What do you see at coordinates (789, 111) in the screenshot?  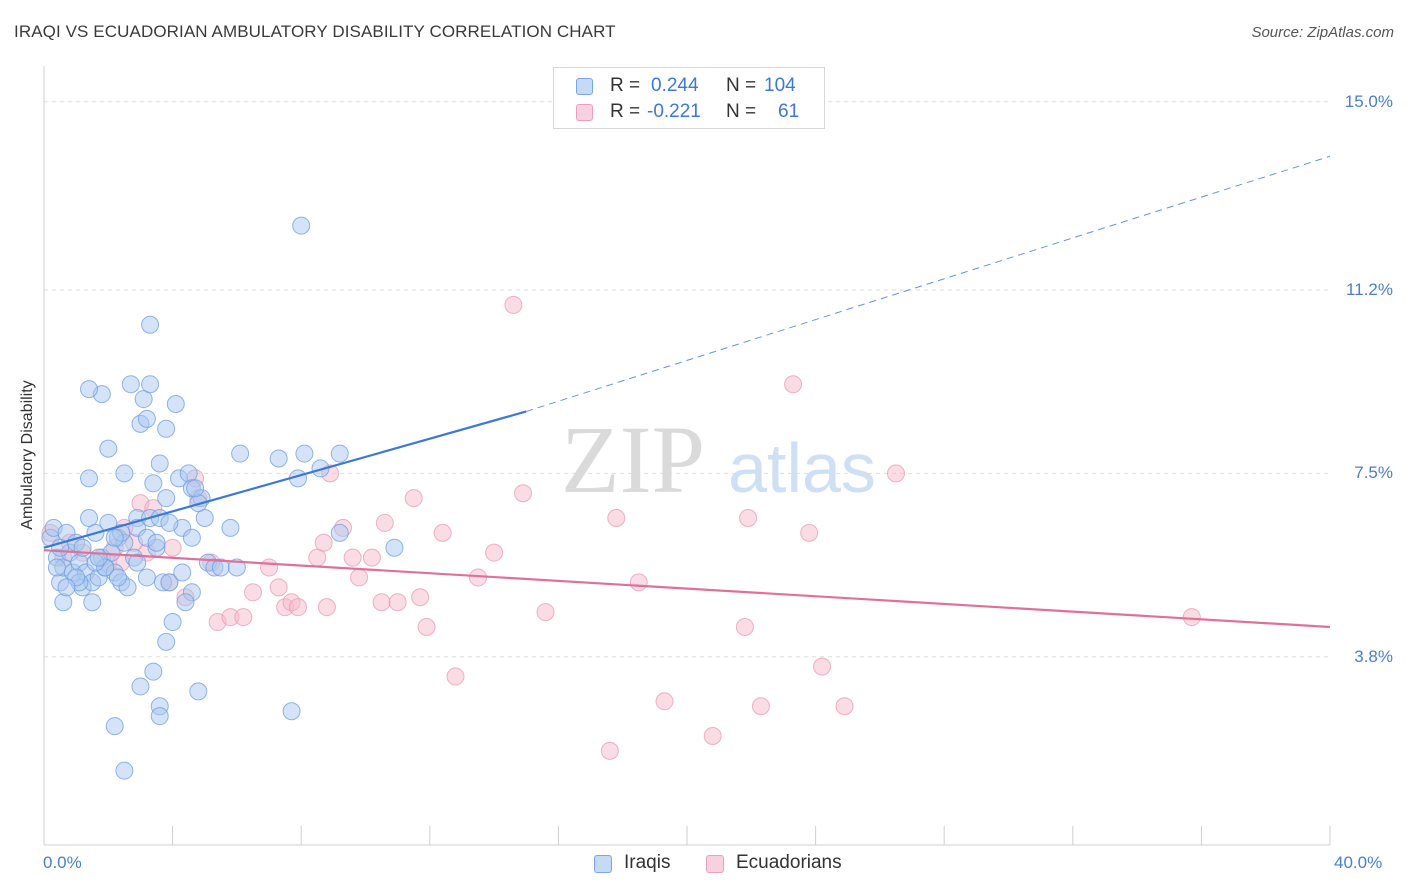 I see `legend-n-value: 61` at bounding box center [789, 111].